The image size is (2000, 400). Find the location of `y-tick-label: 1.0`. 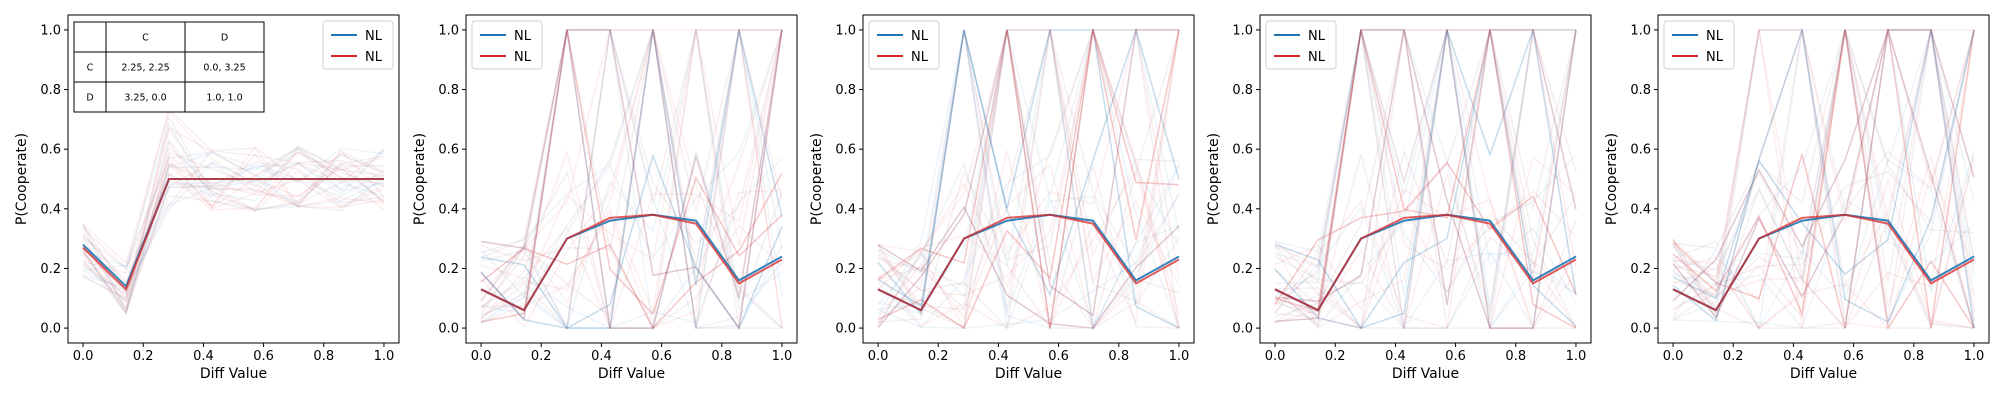

y-tick-label: 1.0 is located at coordinates (448, 30).